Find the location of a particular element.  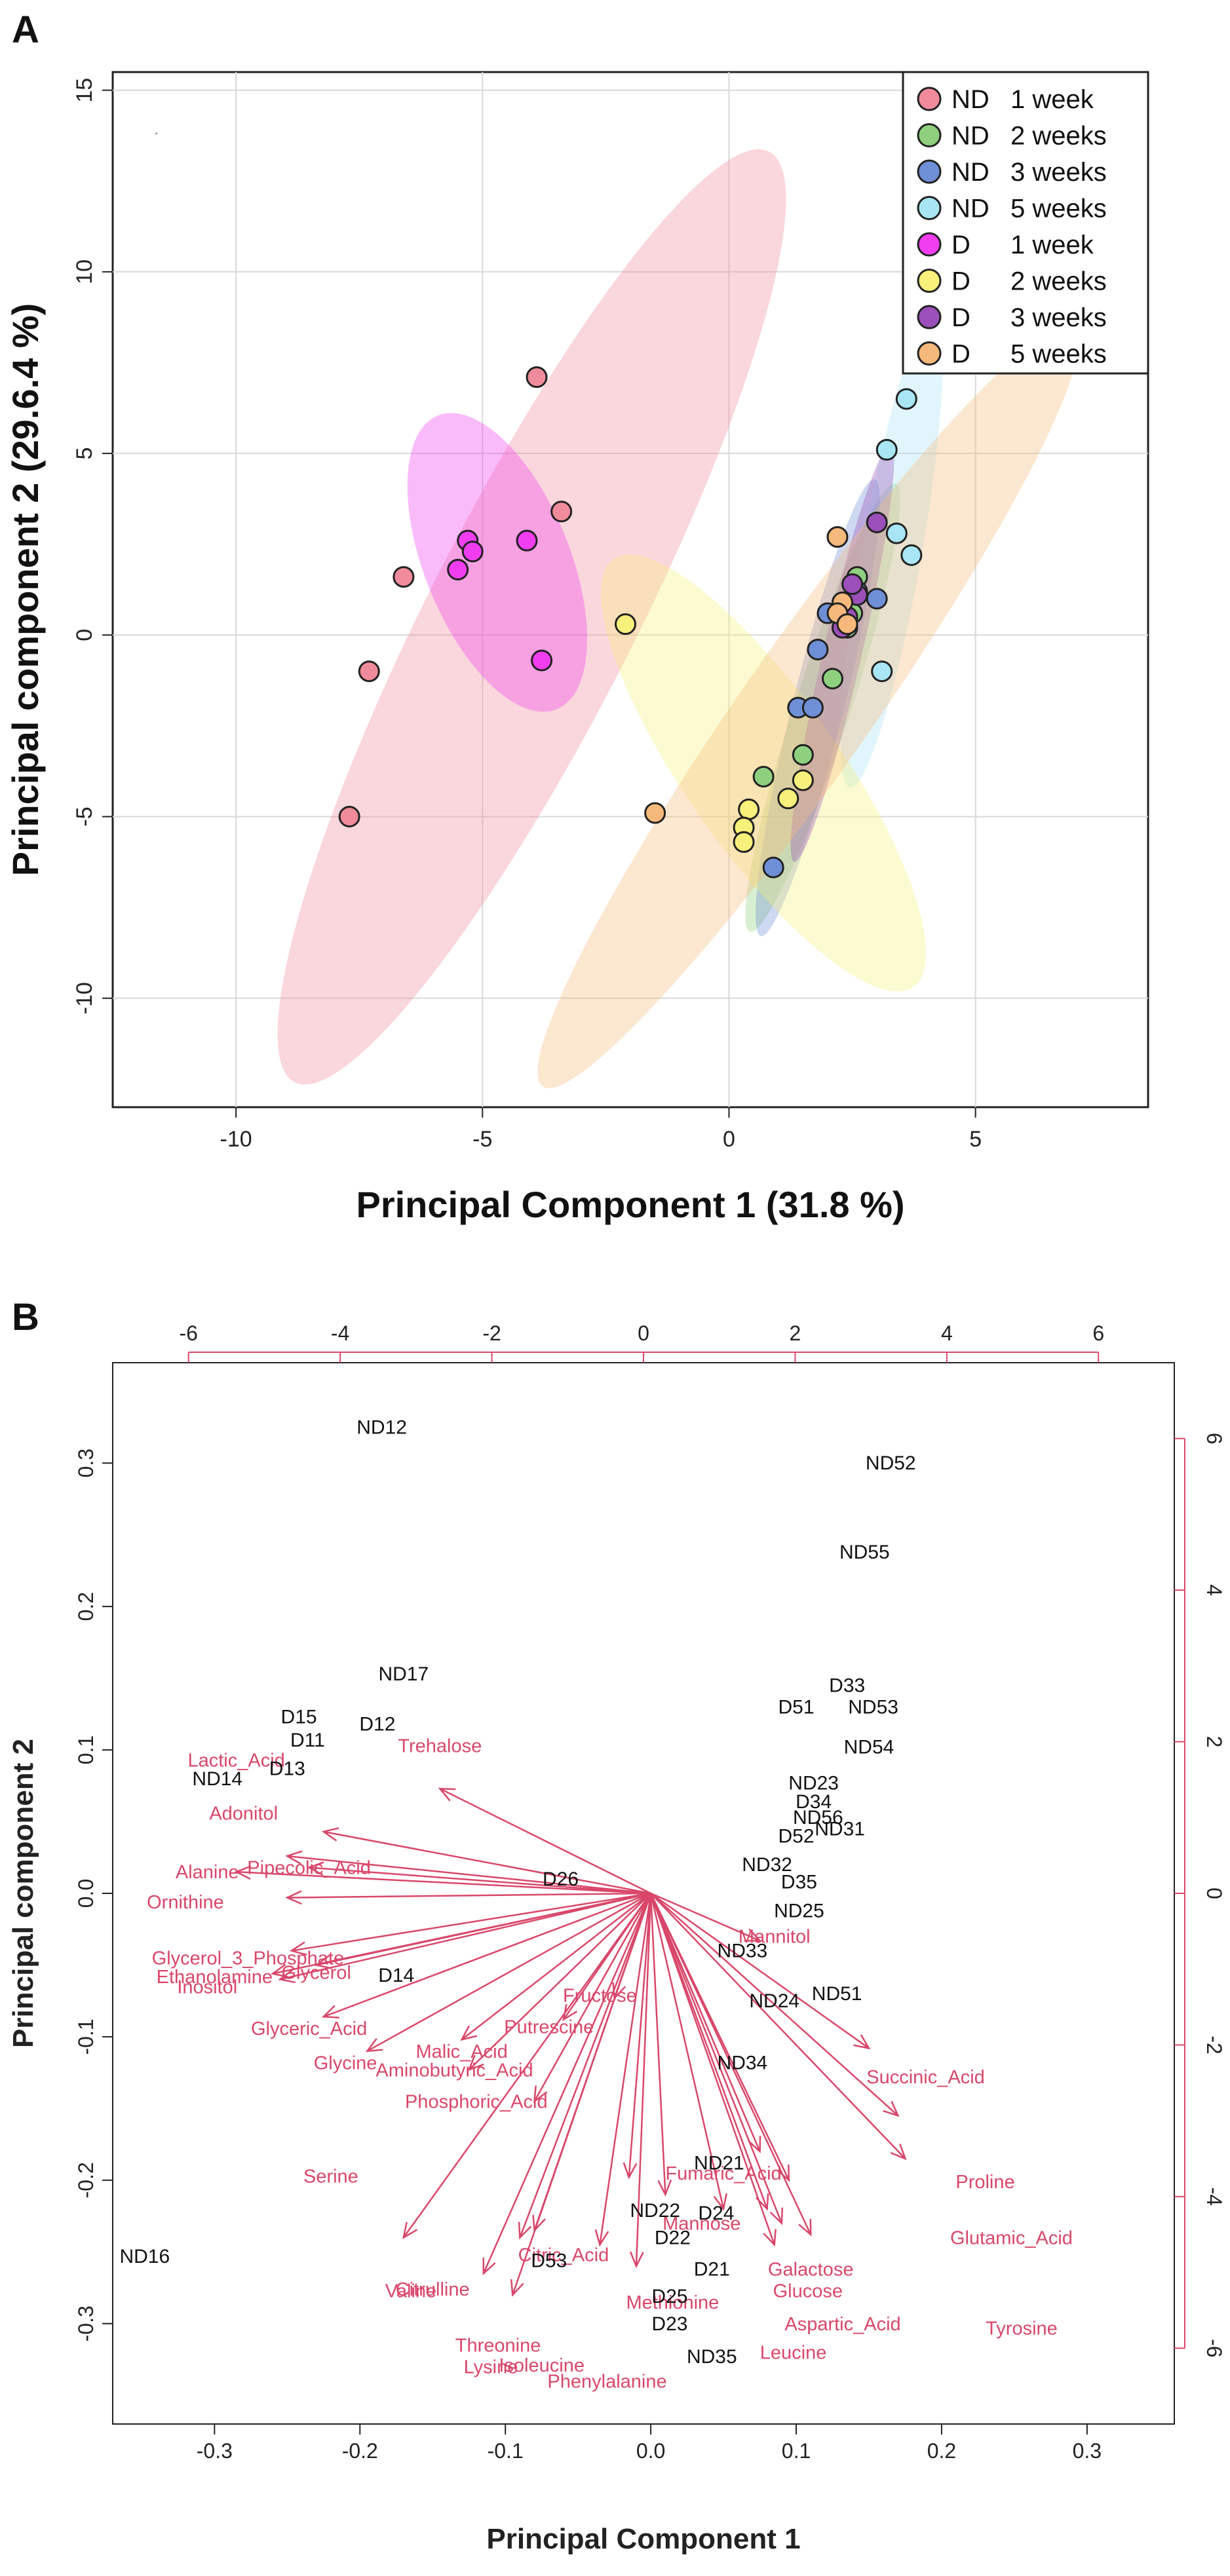

loading-label: Glycine is located at coordinates (345, 2063).